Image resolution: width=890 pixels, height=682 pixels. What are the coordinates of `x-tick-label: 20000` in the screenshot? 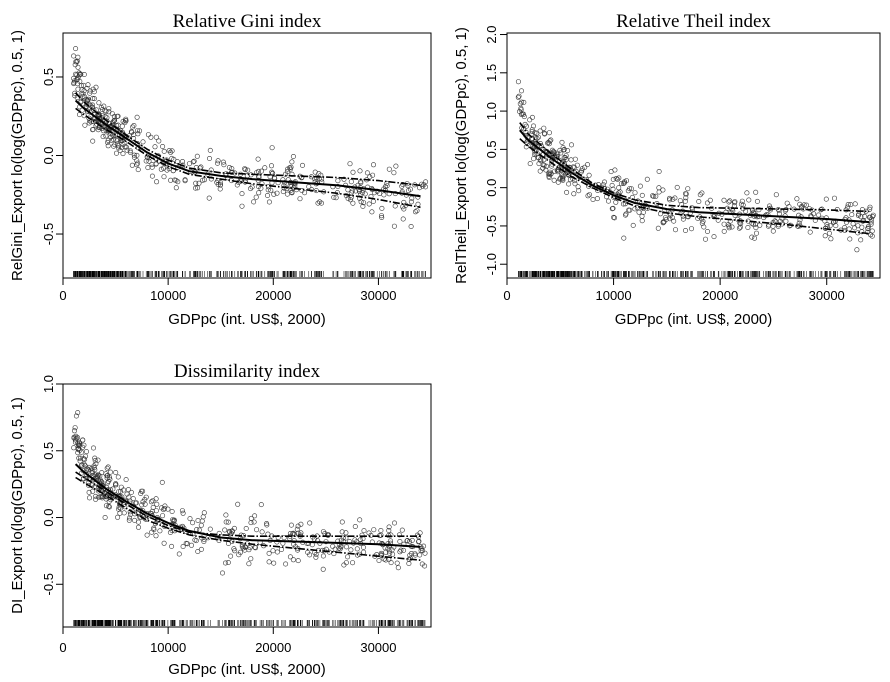 It's located at (273, 647).